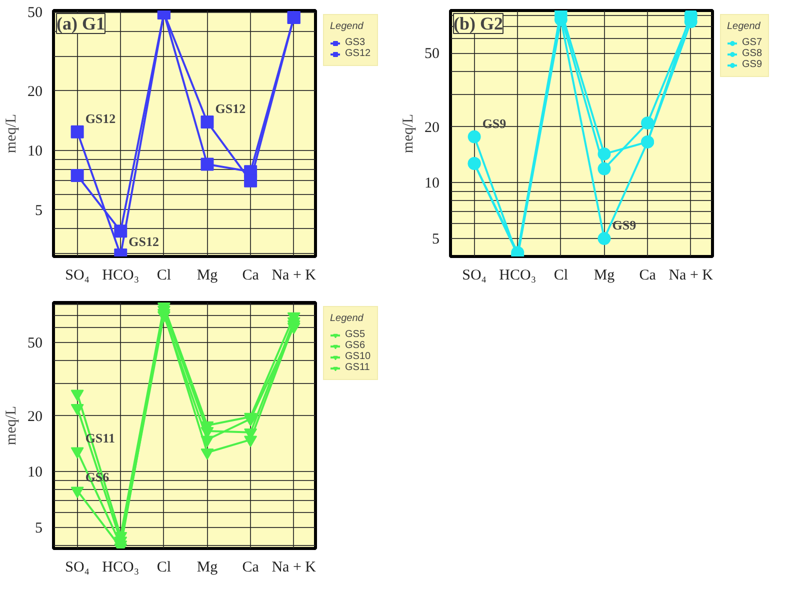 This screenshot has height=596, width=808. I want to click on legend-label: GS6, so click(355, 345).